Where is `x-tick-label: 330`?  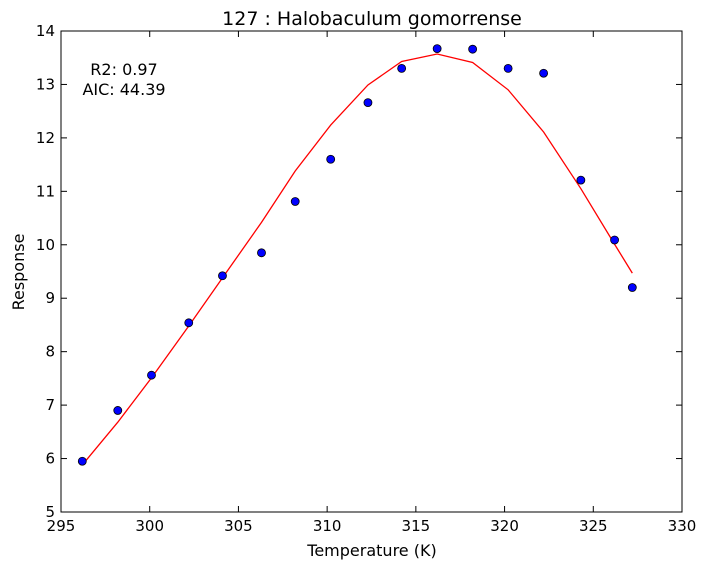 x-tick-label: 330 is located at coordinates (682, 526).